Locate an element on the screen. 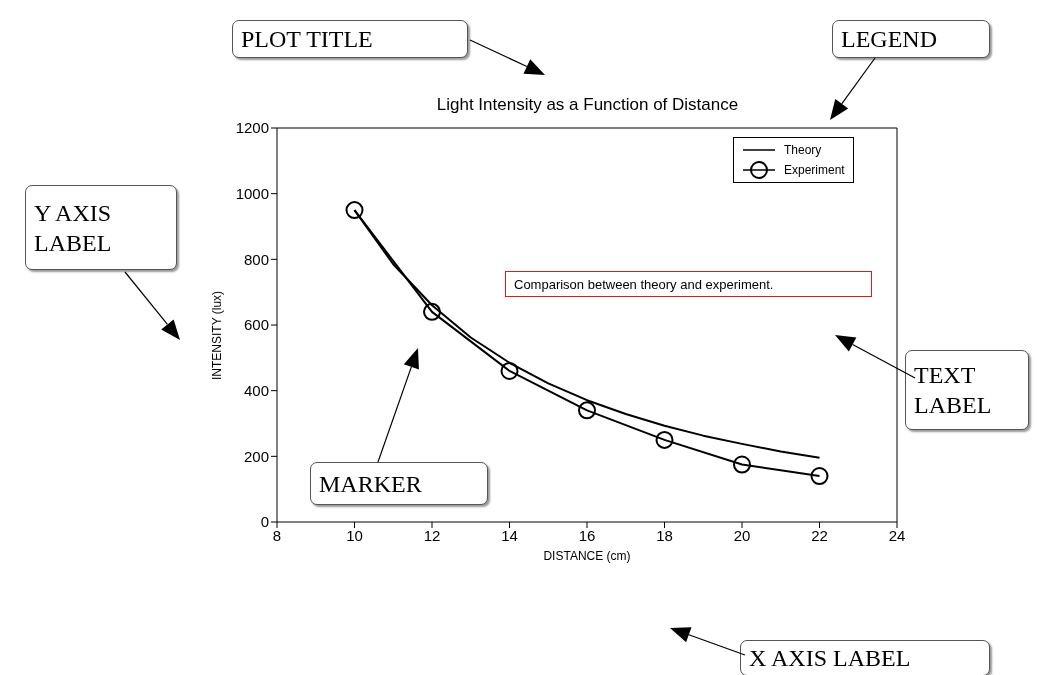  legend-label: Theory is located at coordinates (803, 150).